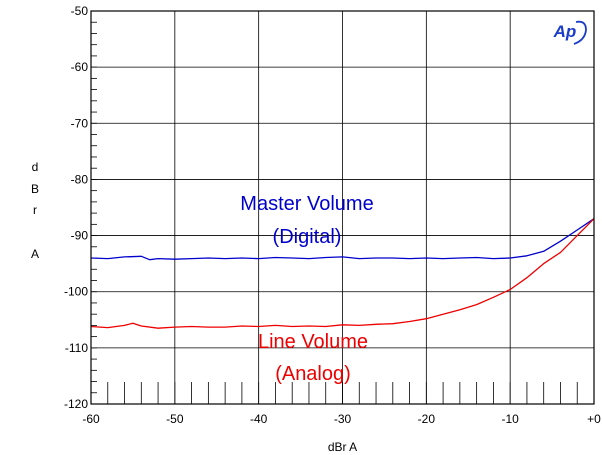 This screenshot has width=602, height=455. What do you see at coordinates (259, 419) in the screenshot?
I see `x-tick-label: -40` at bounding box center [259, 419].